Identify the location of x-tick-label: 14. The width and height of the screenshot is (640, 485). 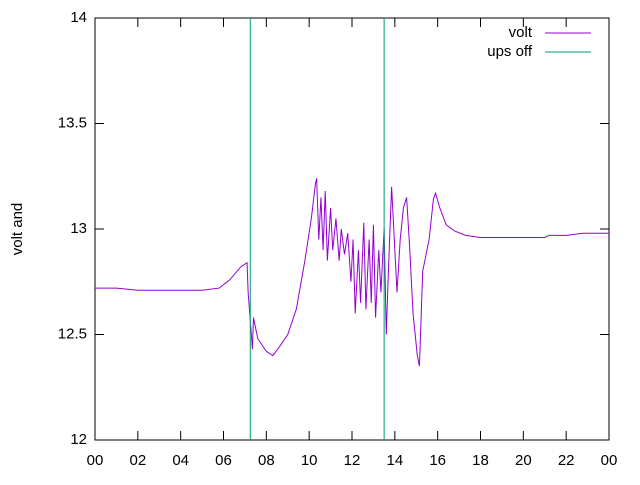
(394, 460).